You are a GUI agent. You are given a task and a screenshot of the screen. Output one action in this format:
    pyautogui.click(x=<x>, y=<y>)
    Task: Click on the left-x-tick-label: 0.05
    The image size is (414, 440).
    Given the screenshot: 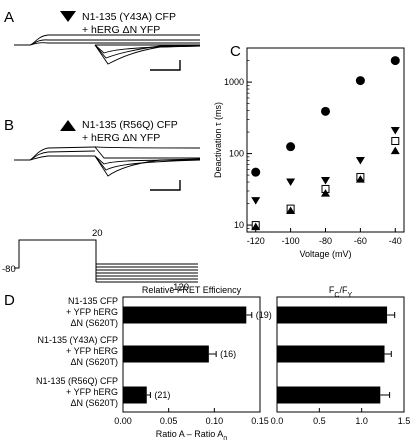 What is the action you would take?
    pyautogui.click(x=169, y=421)
    